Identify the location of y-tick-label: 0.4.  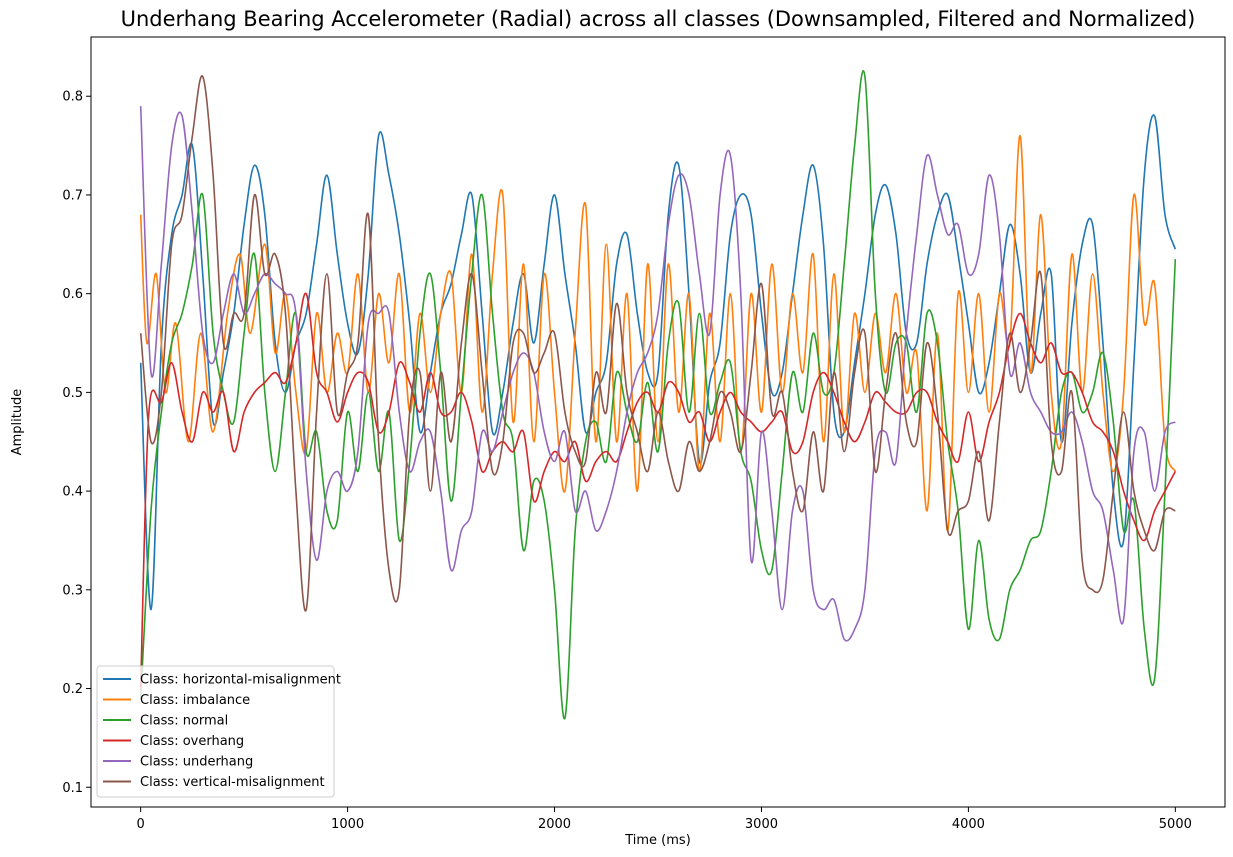
(72, 492).